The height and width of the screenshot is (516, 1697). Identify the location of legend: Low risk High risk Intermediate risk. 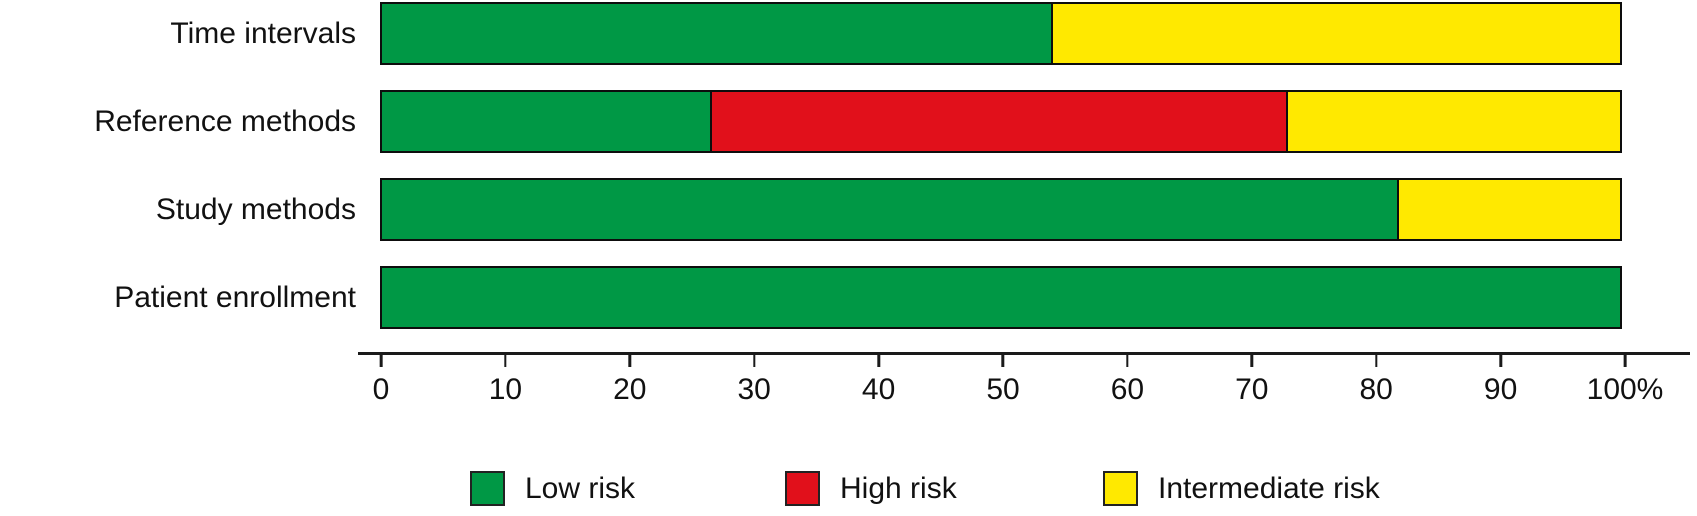
(848, 491).